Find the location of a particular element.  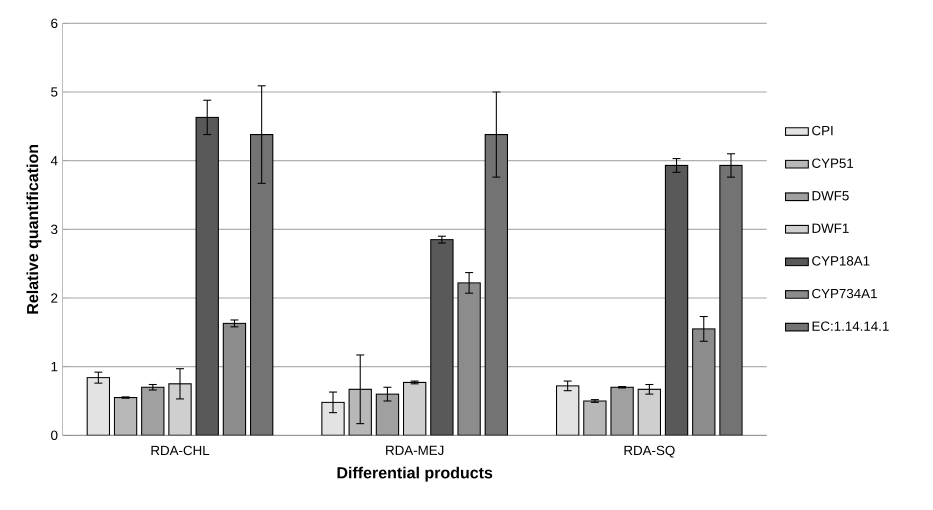

legend-label: CPI is located at coordinates (822, 131).